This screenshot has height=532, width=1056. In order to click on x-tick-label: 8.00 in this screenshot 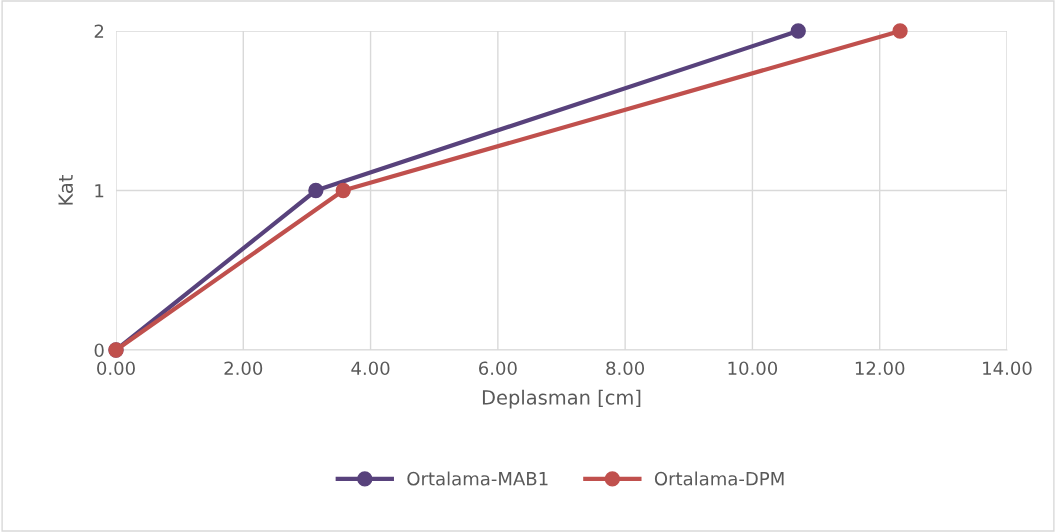, I will do `click(625, 368)`.